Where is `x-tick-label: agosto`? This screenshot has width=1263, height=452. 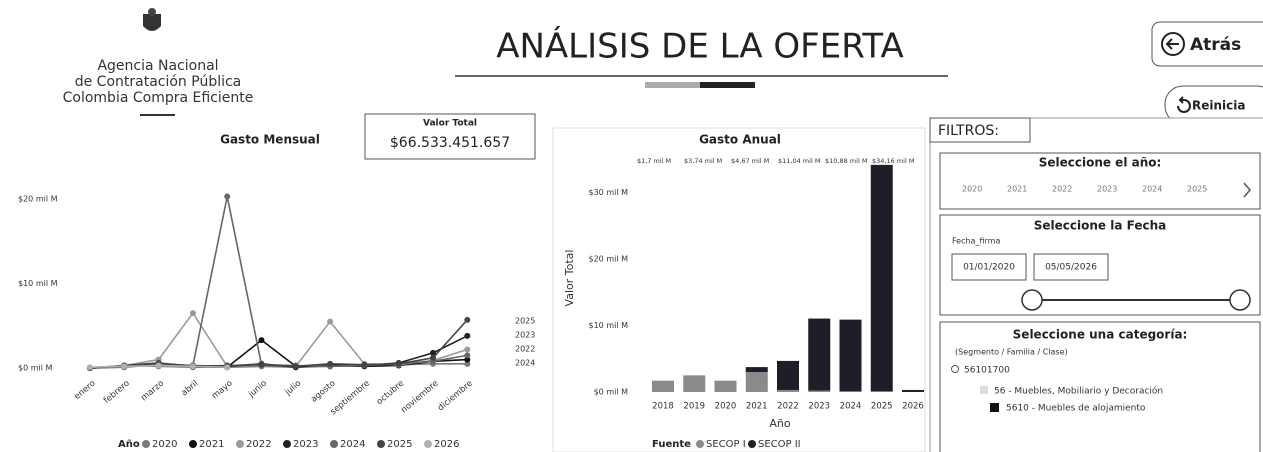 x-tick-label: agosto is located at coordinates (323, 392).